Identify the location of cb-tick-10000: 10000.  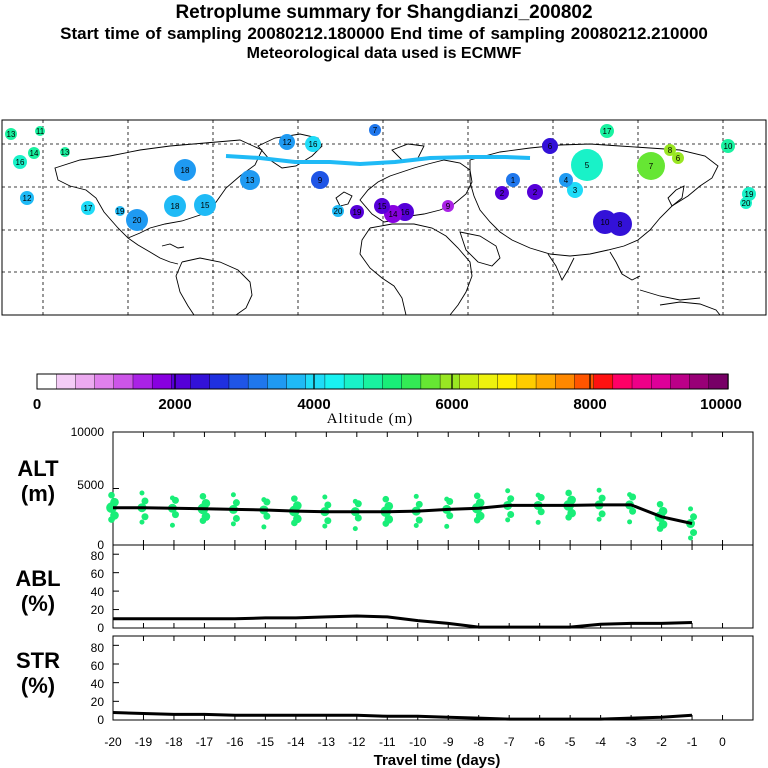
(721, 404).